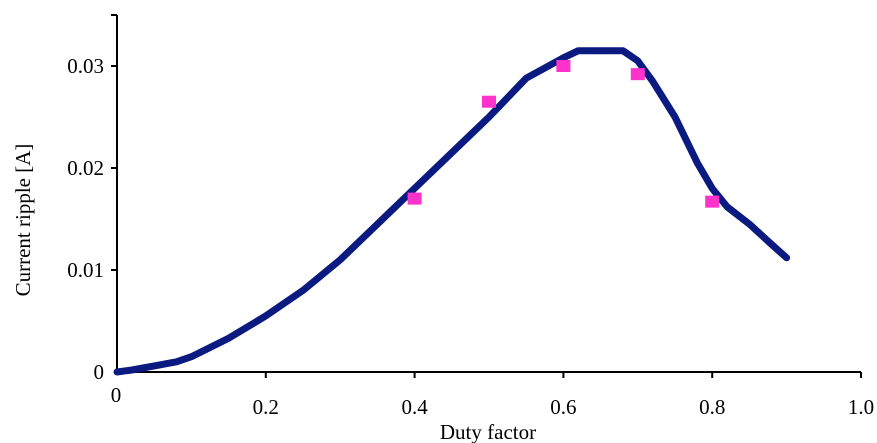 This screenshot has width=877, height=443. What do you see at coordinates (488, 431) in the screenshot?
I see `x-axis-title: Duty factor` at bounding box center [488, 431].